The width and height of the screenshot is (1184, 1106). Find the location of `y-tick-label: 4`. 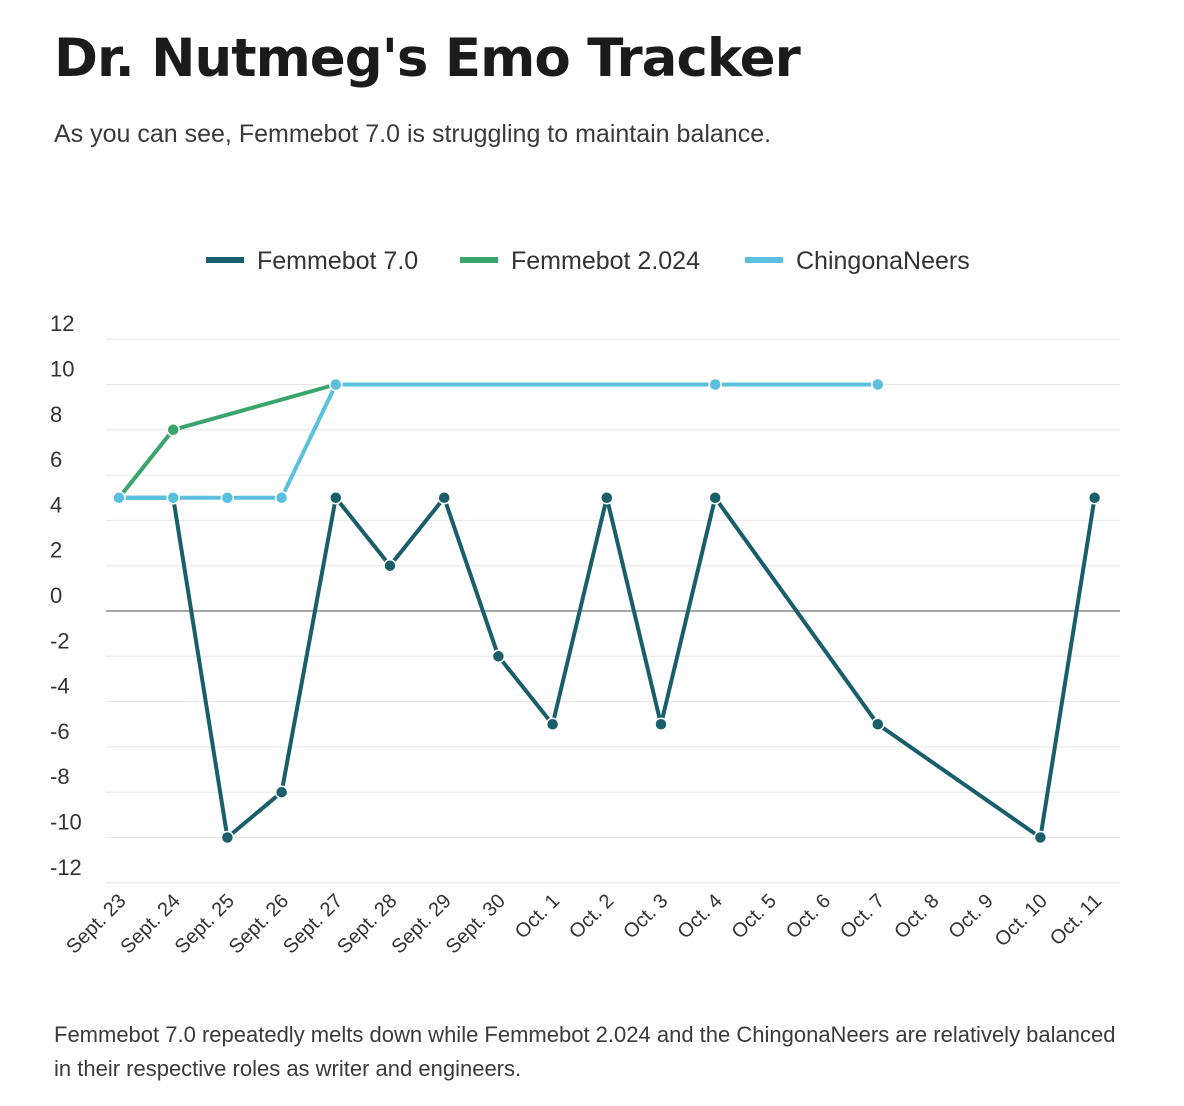

y-tick-label: 4 is located at coordinates (56, 504).